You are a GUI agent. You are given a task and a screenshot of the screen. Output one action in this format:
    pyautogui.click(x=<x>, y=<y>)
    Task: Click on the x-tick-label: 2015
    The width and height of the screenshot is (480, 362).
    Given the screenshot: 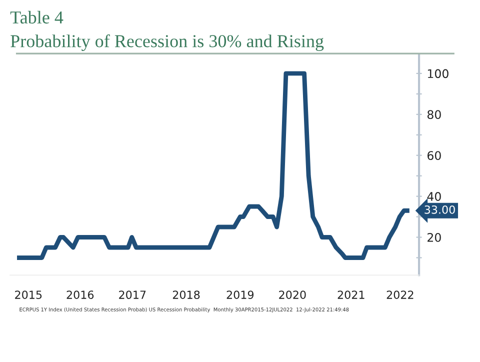 What is the action you would take?
    pyautogui.click(x=28, y=294)
    